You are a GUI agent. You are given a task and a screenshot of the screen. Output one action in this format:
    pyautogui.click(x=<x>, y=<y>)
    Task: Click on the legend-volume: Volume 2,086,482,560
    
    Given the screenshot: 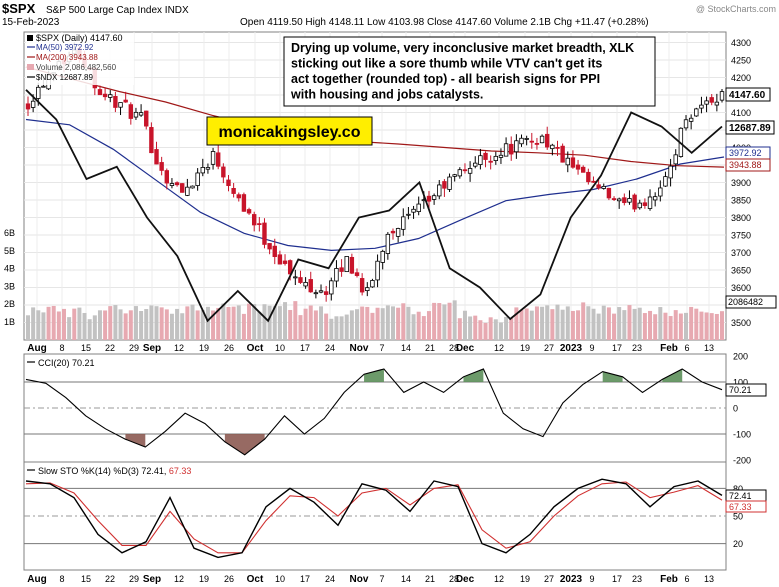 What is the action you would take?
    pyautogui.click(x=76, y=67)
    